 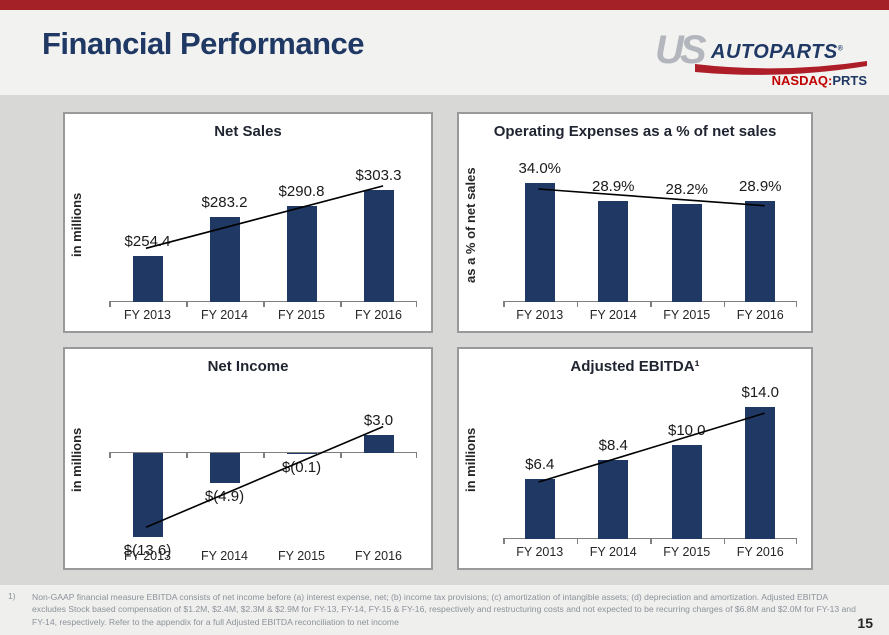 What do you see at coordinates (224, 202) in the screenshot?
I see `bar-value-label: $283.2` at bounding box center [224, 202].